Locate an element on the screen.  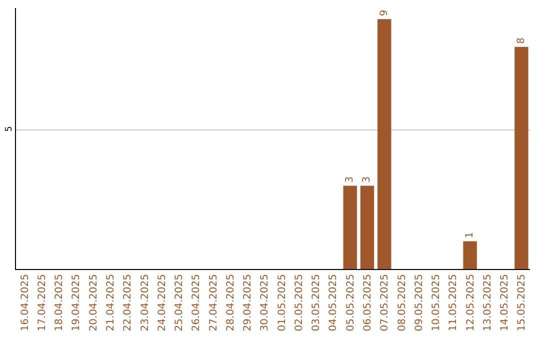
x-tick-label: 02.05.2025 is located at coordinates (299, 303).